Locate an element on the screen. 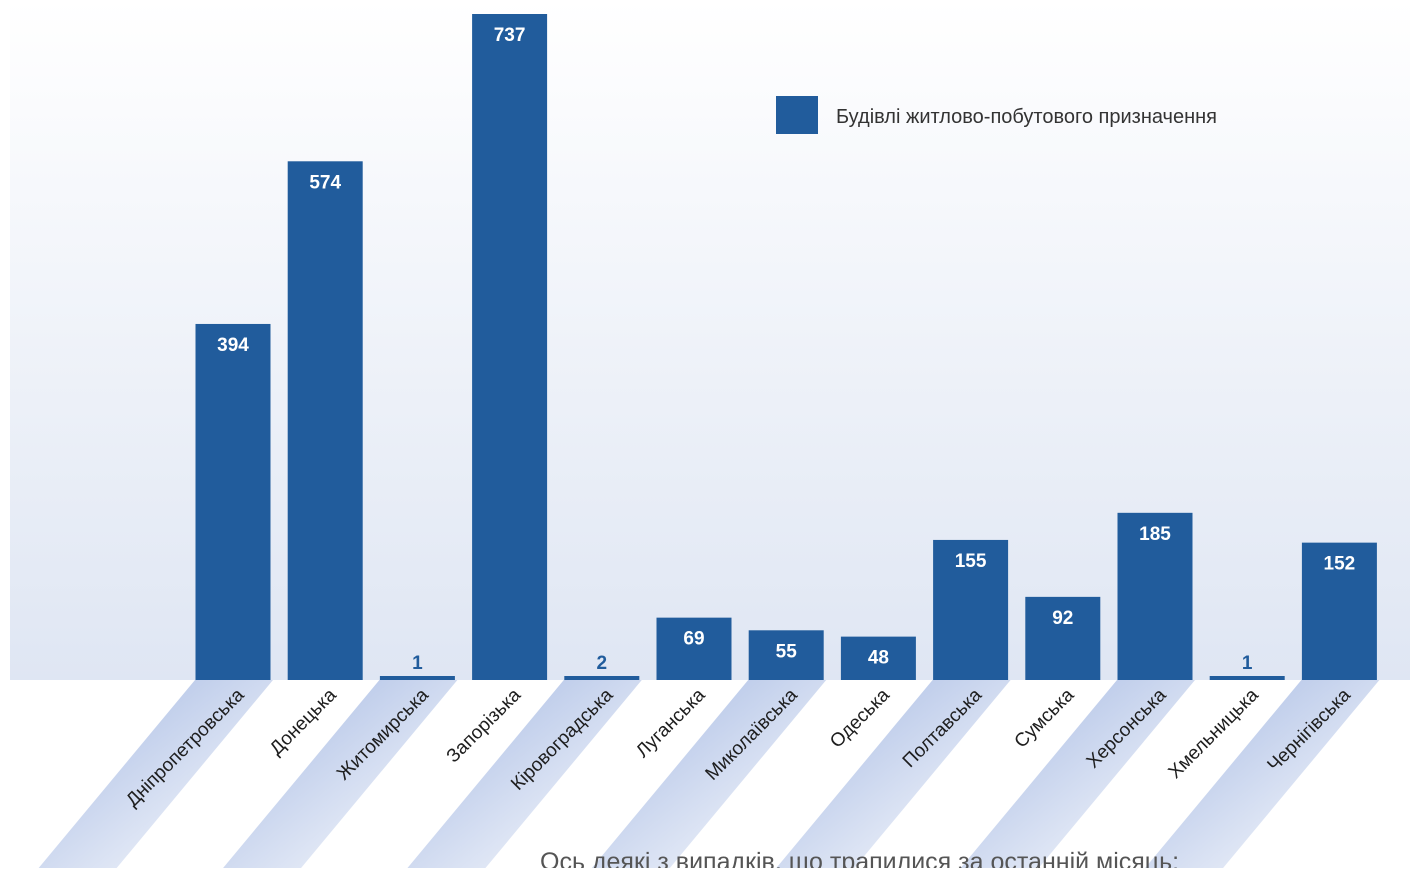 Image resolution: width=1410 pixels, height=873 pixels. legend-swatch is located at coordinates (797, 115).